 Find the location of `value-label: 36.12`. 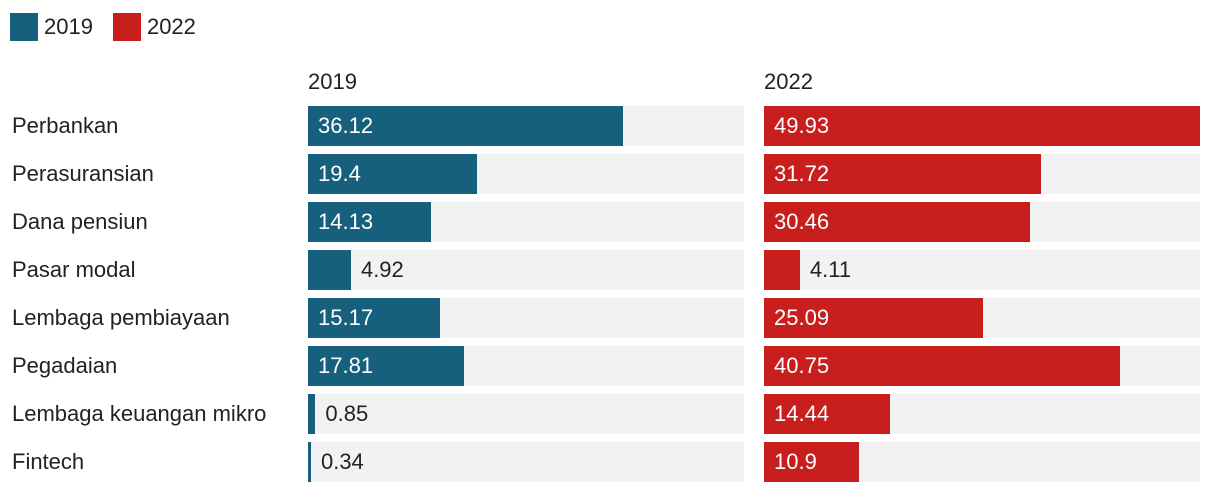

value-label: 36.12 is located at coordinates (346, 125).